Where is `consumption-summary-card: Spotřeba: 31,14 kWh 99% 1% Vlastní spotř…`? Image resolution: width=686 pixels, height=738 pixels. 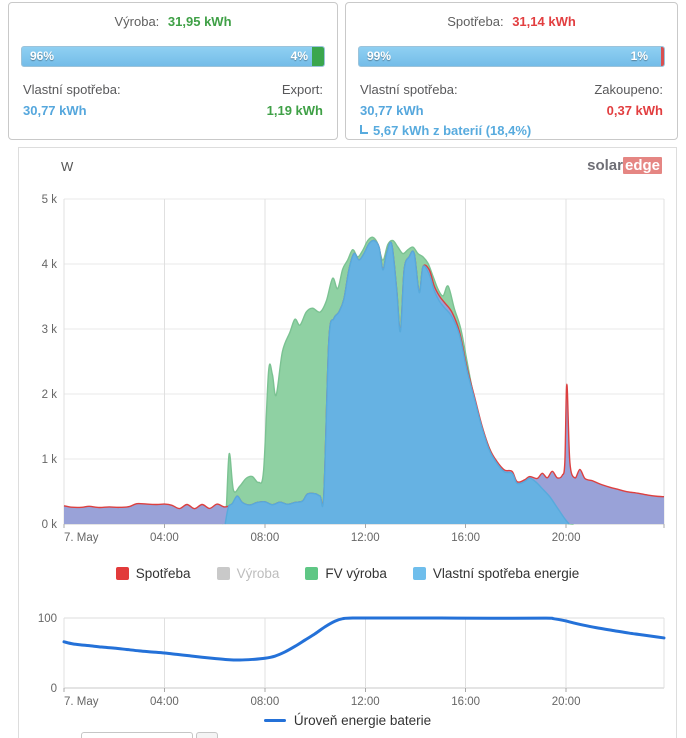 consumption-summary-card: Spotřeba: 31,14 kWh 99% 1% Vlastní spotř… is located at coordinates (511, 71).